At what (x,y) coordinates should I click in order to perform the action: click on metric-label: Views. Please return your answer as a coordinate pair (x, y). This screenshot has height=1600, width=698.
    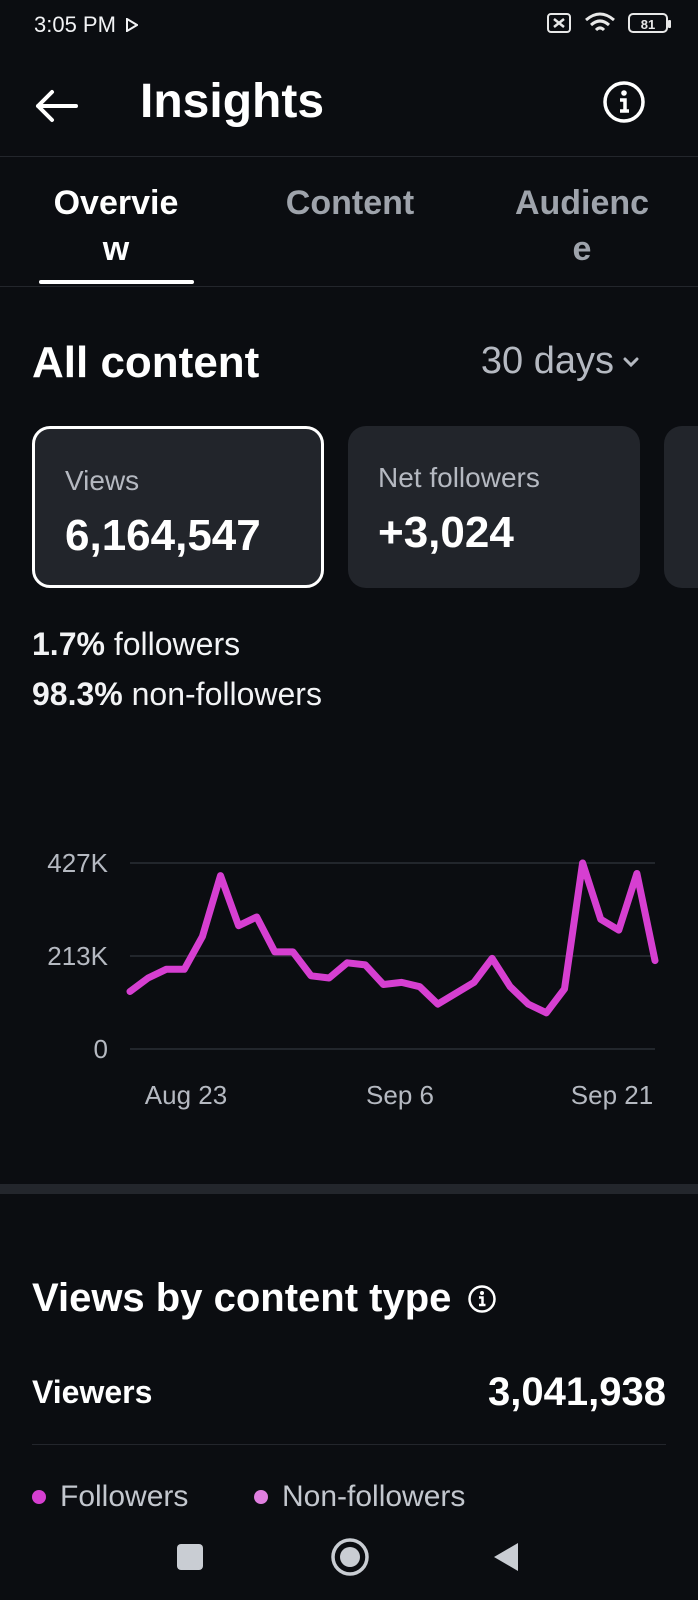
    Looking at the image, I should click on (102, 480).